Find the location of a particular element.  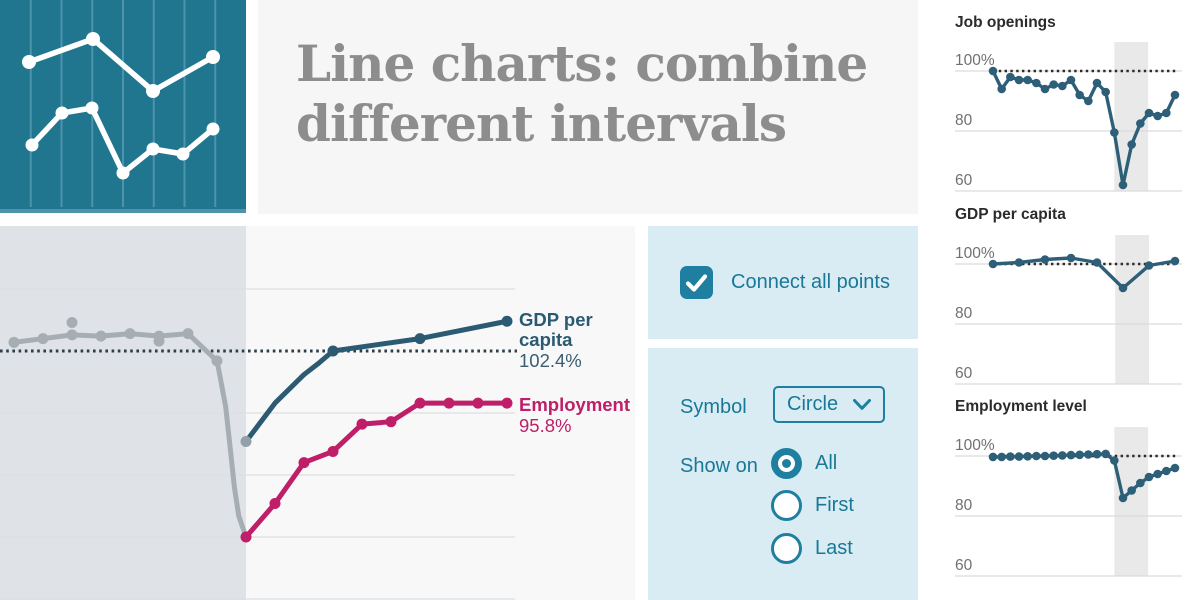

symbol-options-panel: Symbol Circle Show on All First Last is located at coordinates (783, 474).